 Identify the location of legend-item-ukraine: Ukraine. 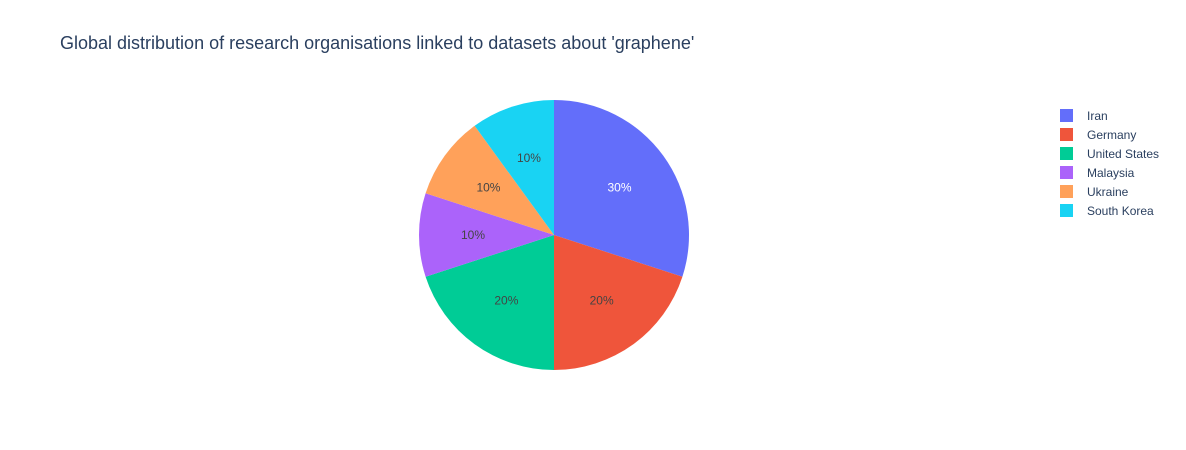
(1109, 191).